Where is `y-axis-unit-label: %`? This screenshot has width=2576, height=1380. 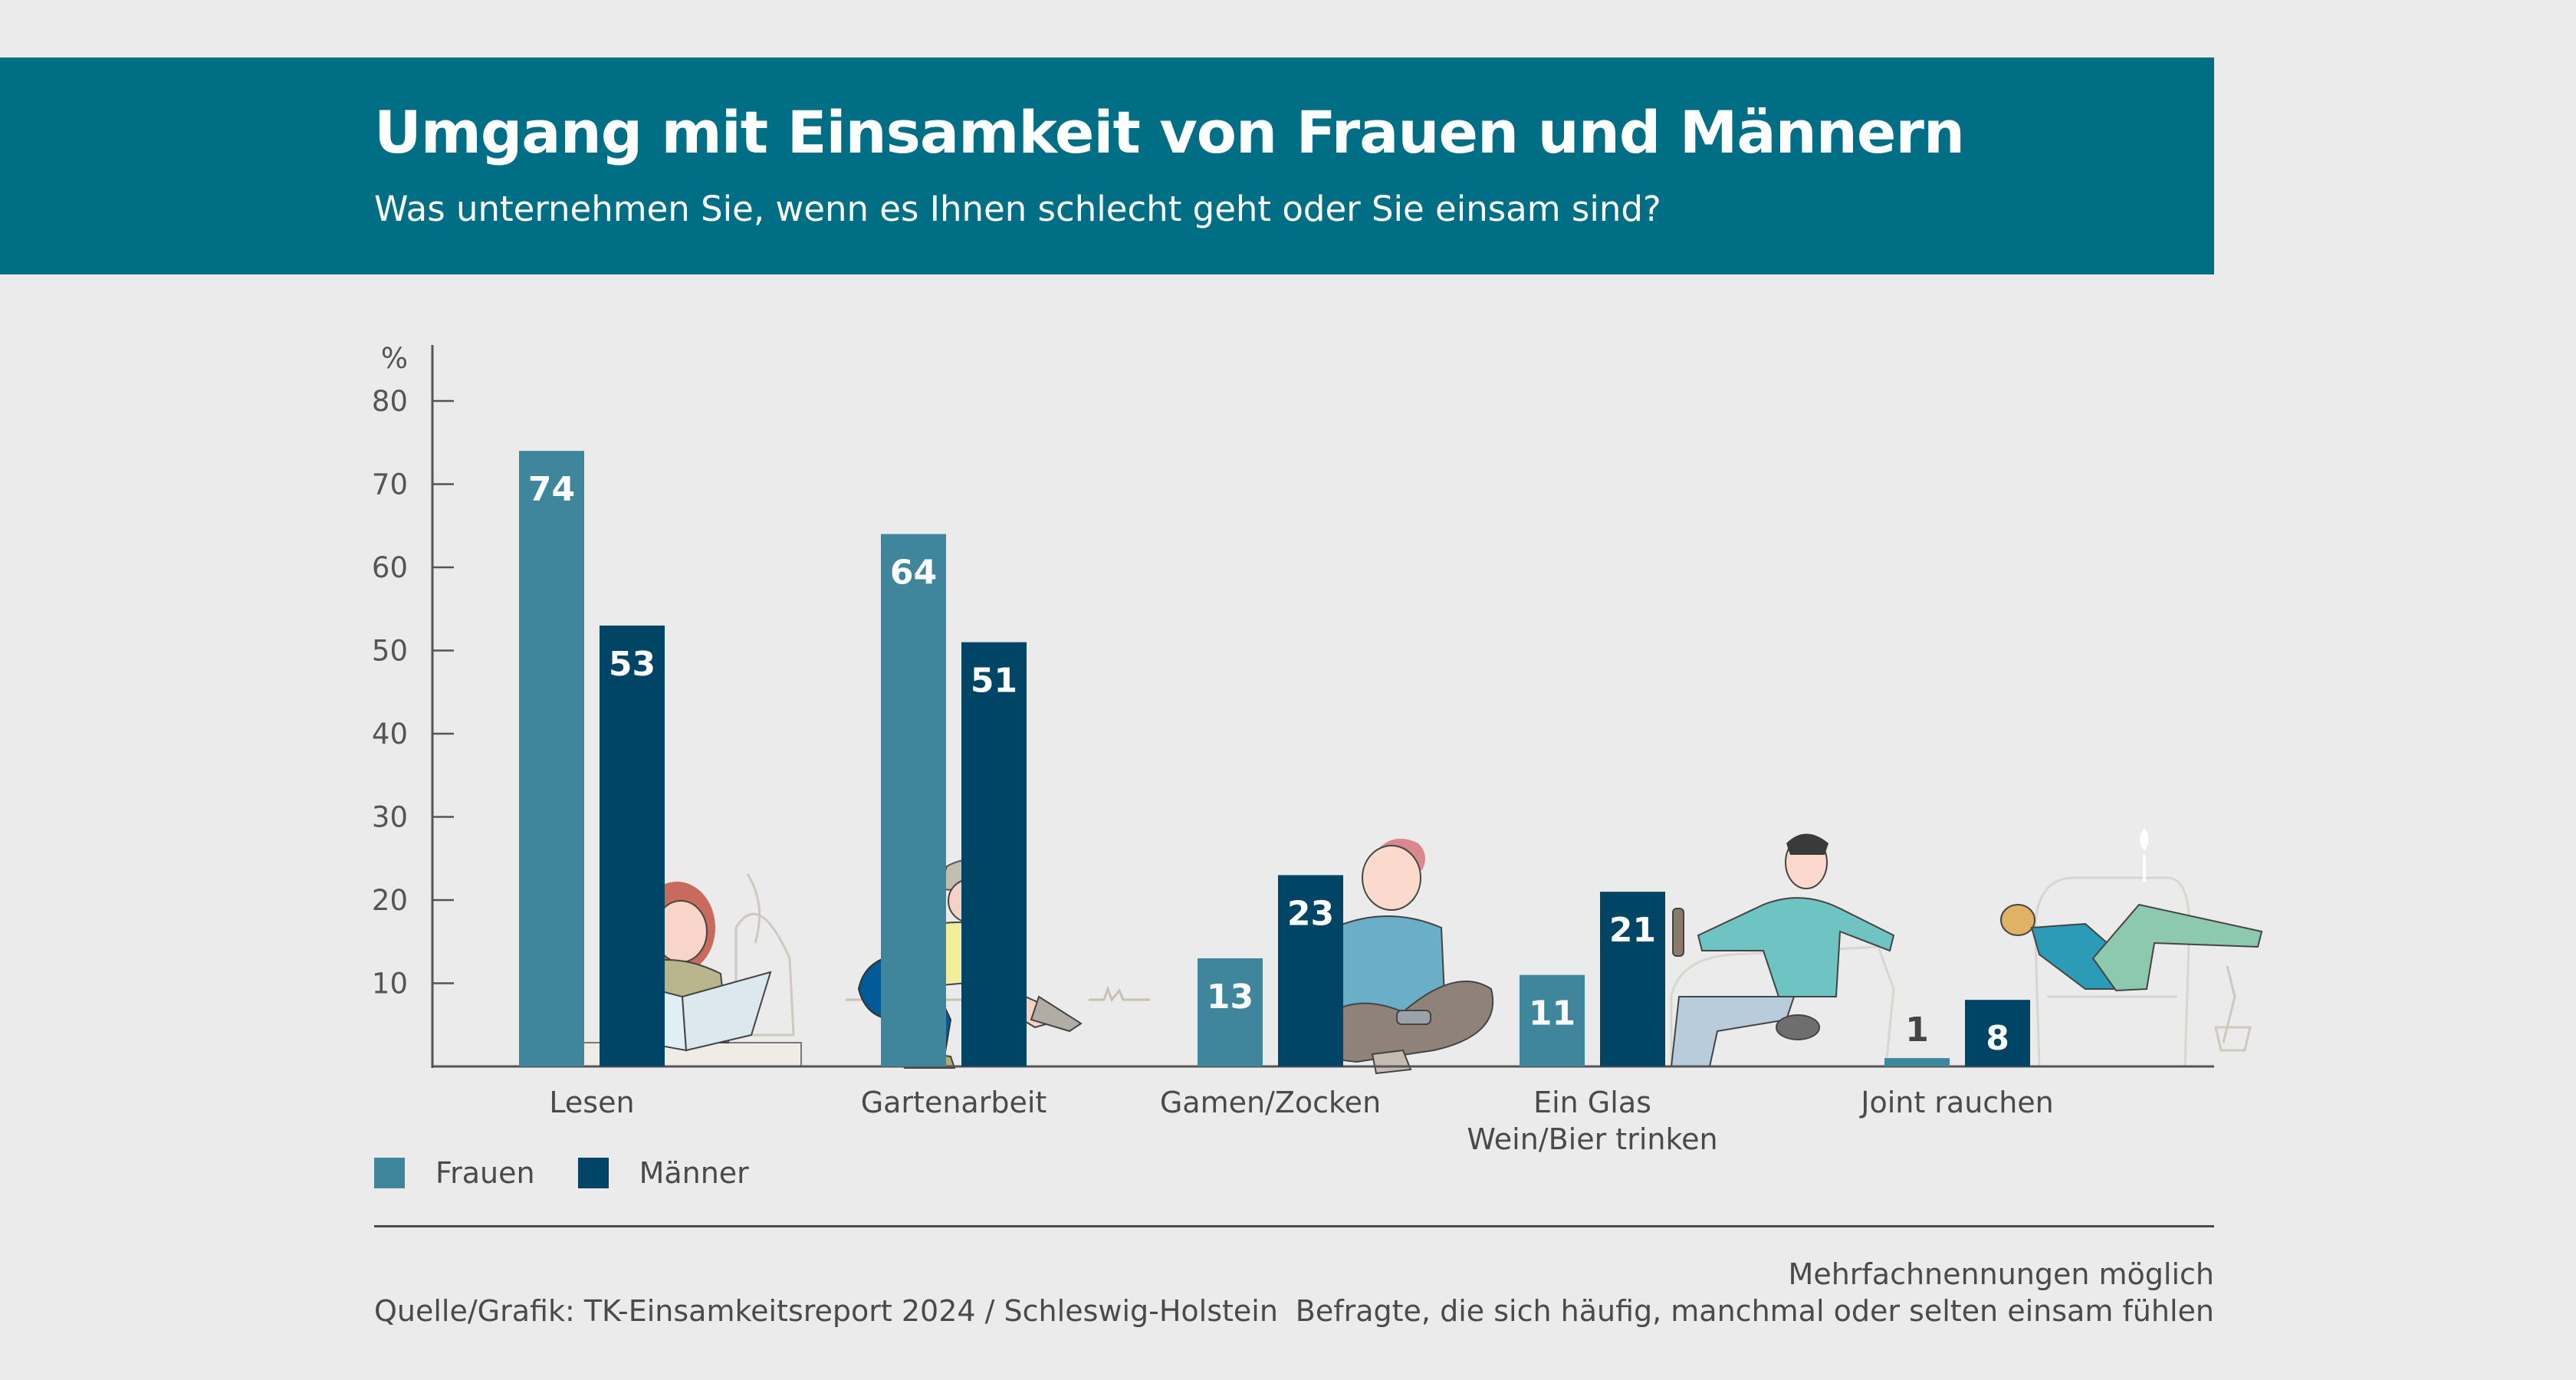 y-axis-unit-label: % is located at coordinates (395, 359).